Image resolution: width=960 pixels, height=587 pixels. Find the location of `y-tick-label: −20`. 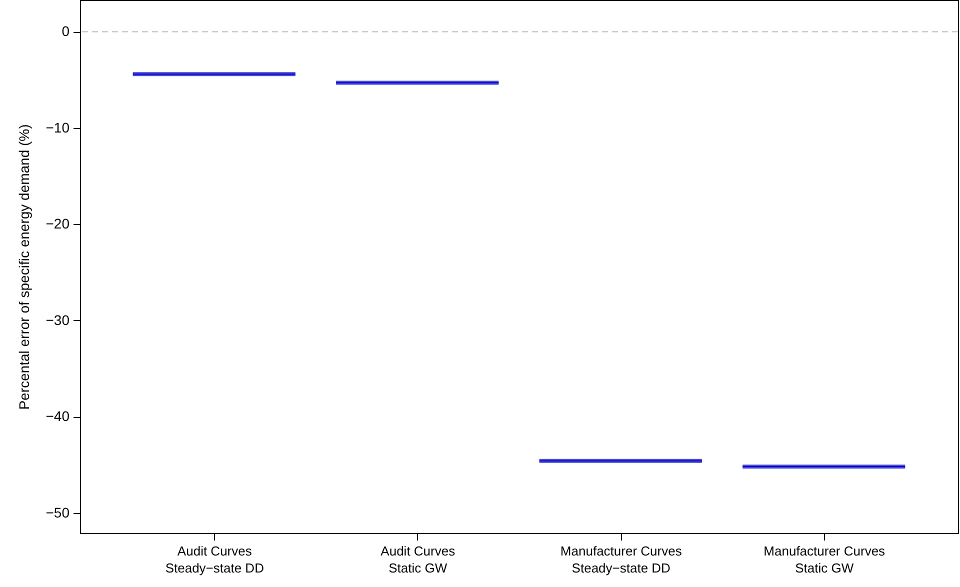

y-tick-label: −20 is located at coordinates (58, 224).